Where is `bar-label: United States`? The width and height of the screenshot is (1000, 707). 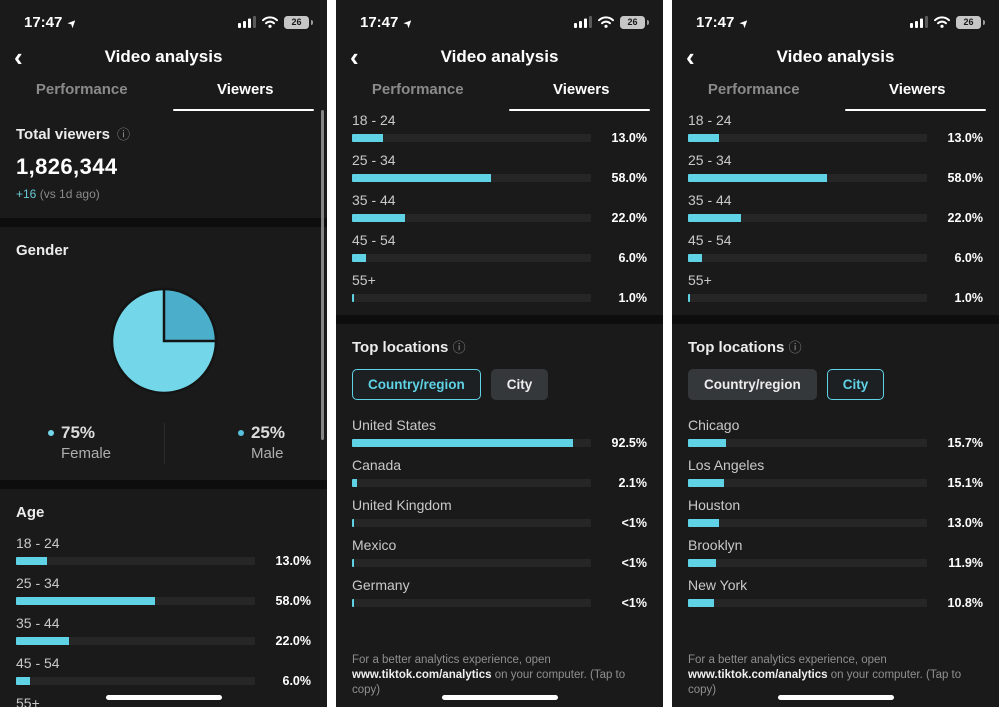 bar-label: United States is located at coordinates (394, 425).